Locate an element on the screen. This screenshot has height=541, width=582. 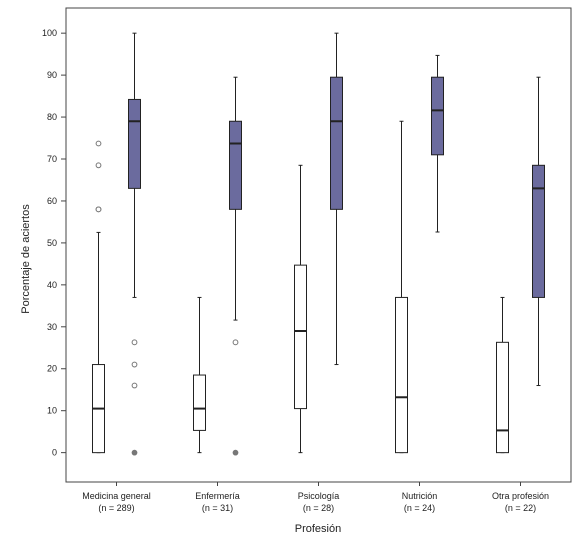
y-tick-label: 40 is located at coordinates (52, 285).